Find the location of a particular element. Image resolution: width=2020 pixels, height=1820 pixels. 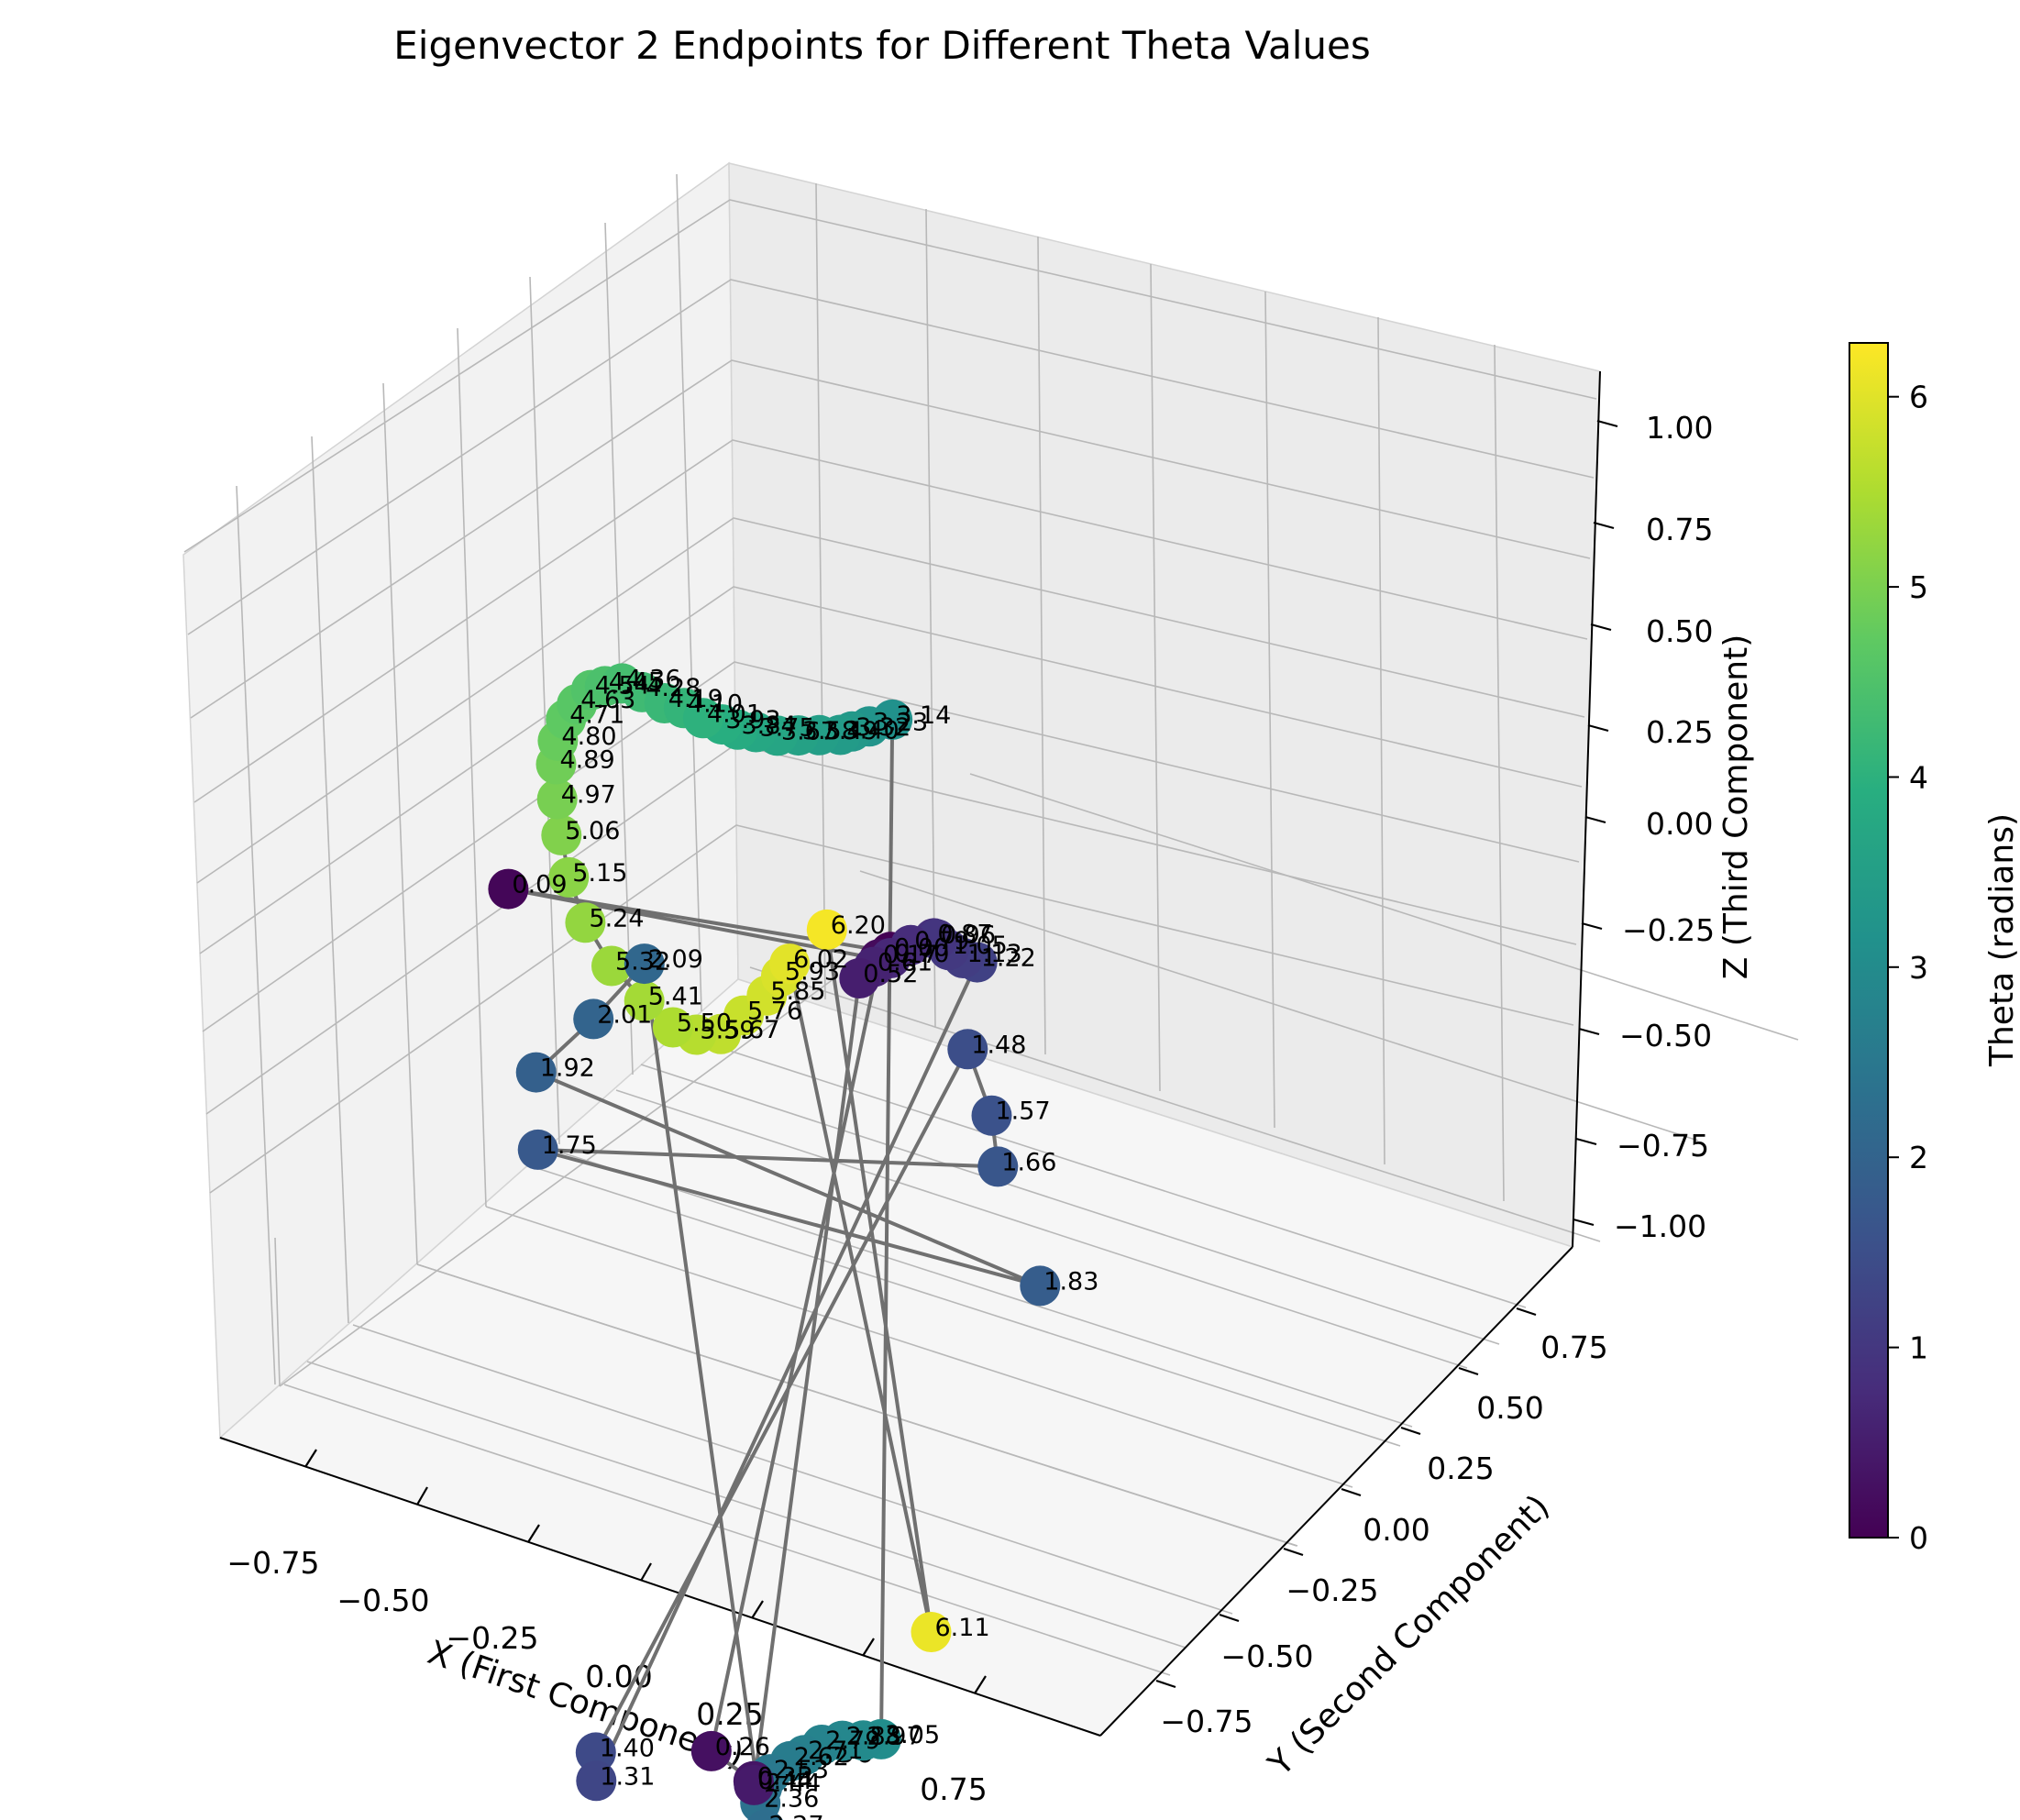

point-theta-label: 5.15 is located at coordinates (600, 873).